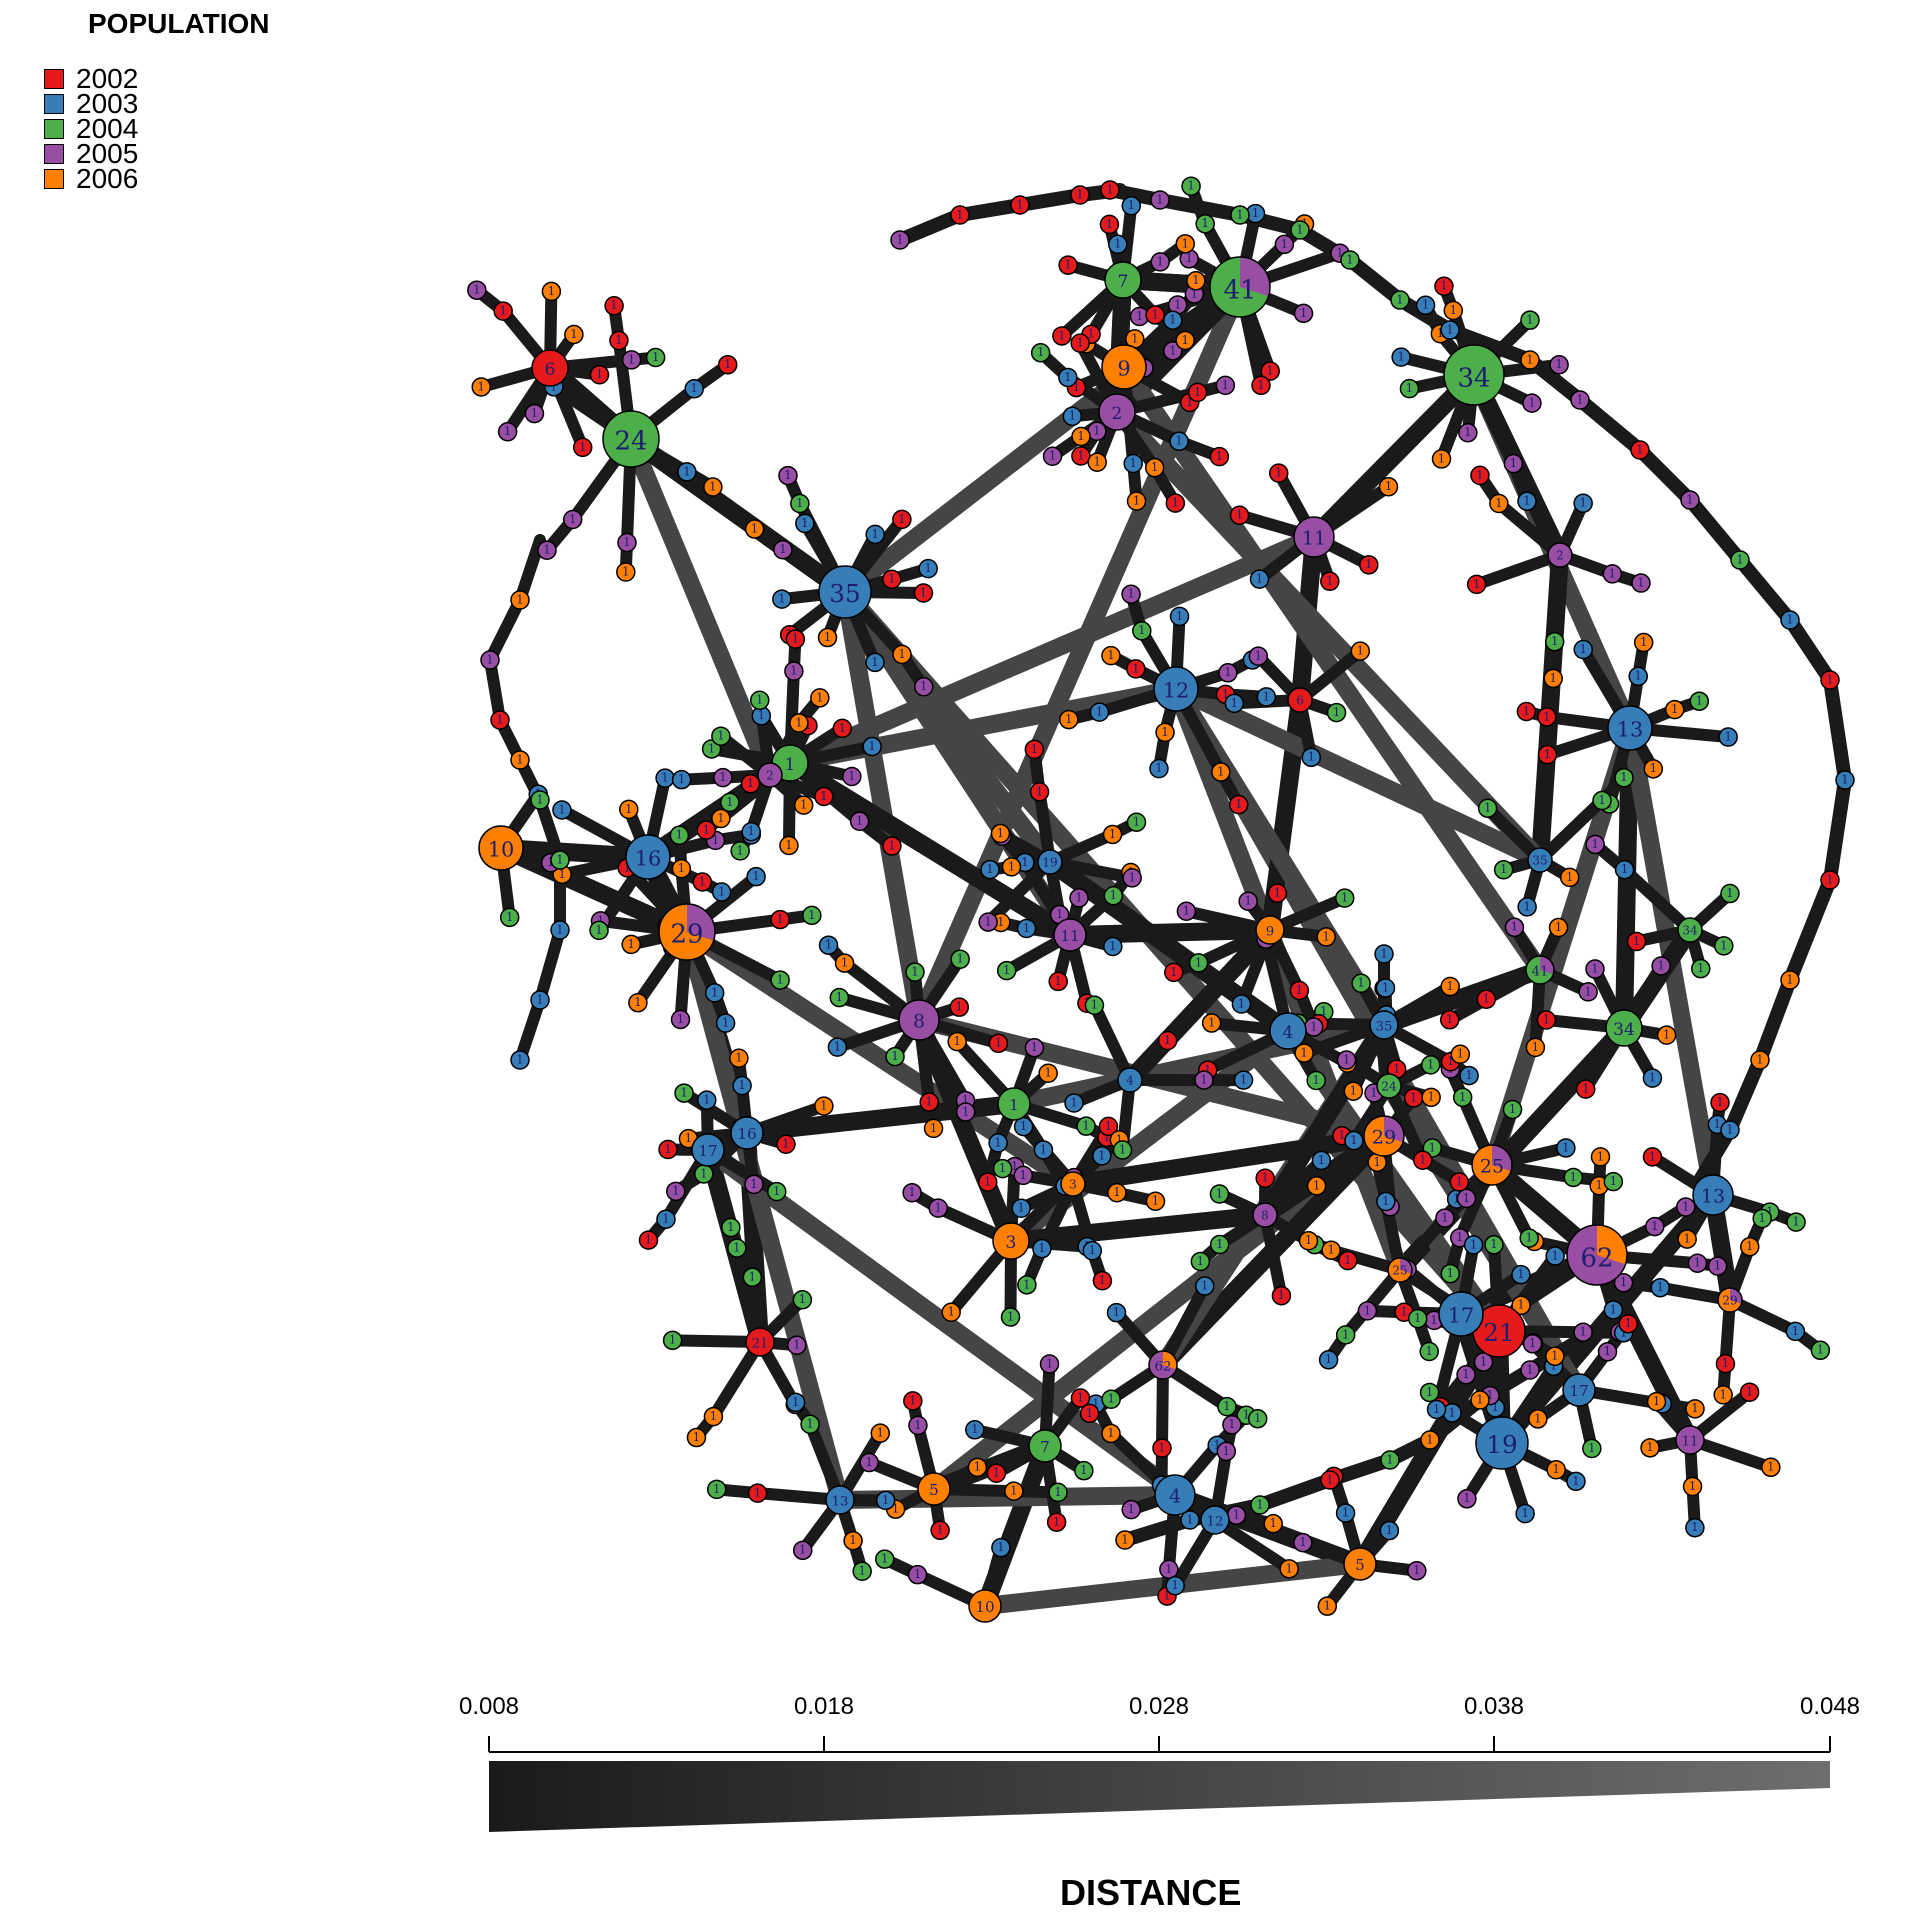 The height and width of the screenshot is (1920, 1920). I want to click on hub-node-13-label: 11, so click(1314, 539).